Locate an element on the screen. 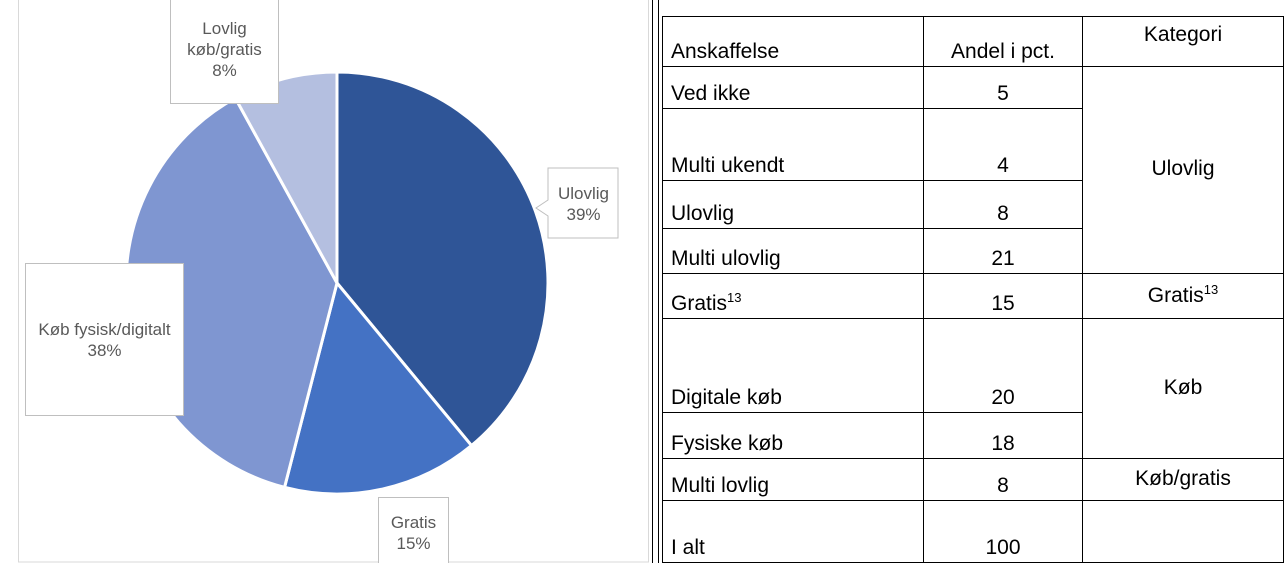 The width and height of the screenshot is (1288, 566). cell: 5 is located at coordinates (1003, 87).